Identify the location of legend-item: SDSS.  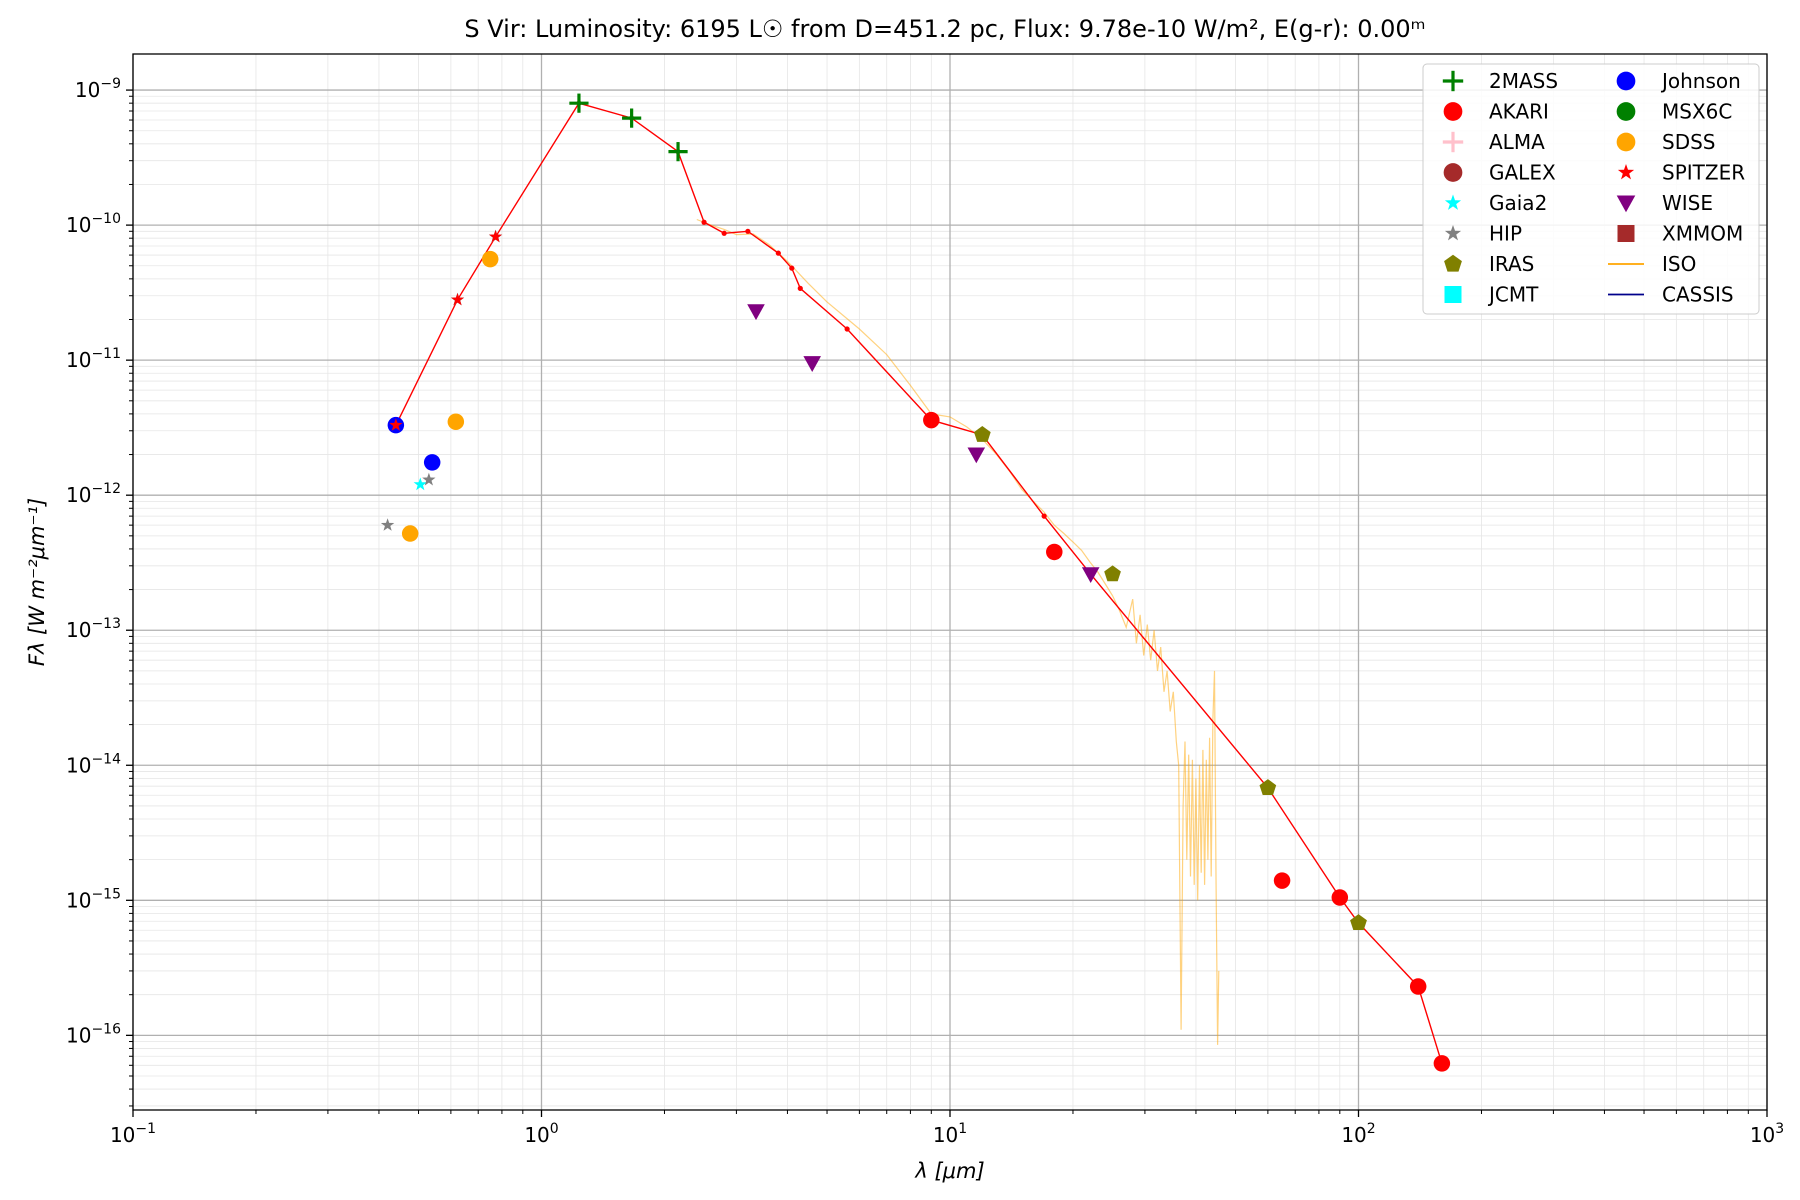
(1666, 142).